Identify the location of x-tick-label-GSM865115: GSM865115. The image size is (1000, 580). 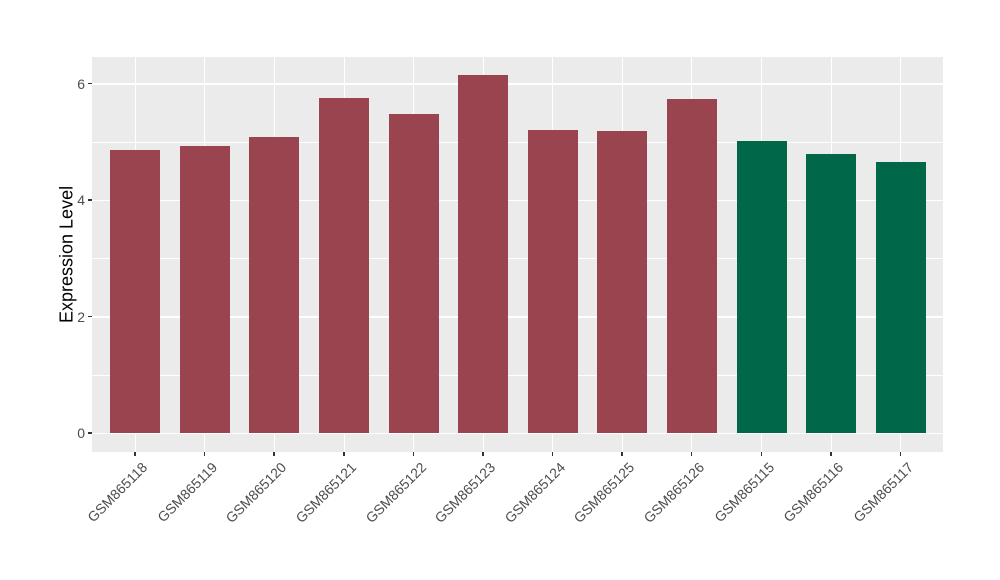
(743, 492).